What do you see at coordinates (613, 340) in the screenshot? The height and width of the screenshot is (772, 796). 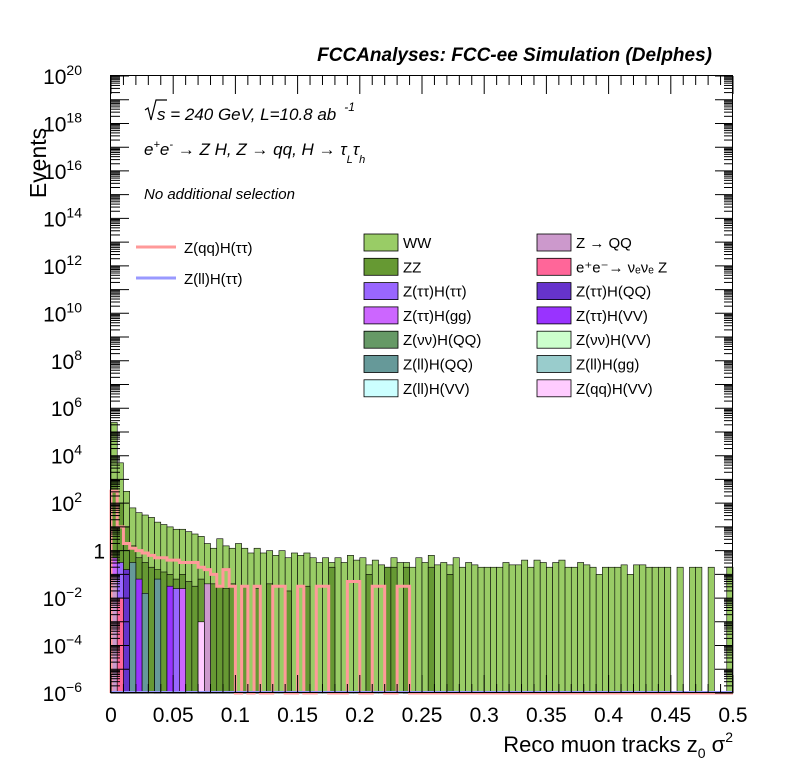 I see `legend-label: Z(νν)H(VV)` at bounding box center [613, 340].